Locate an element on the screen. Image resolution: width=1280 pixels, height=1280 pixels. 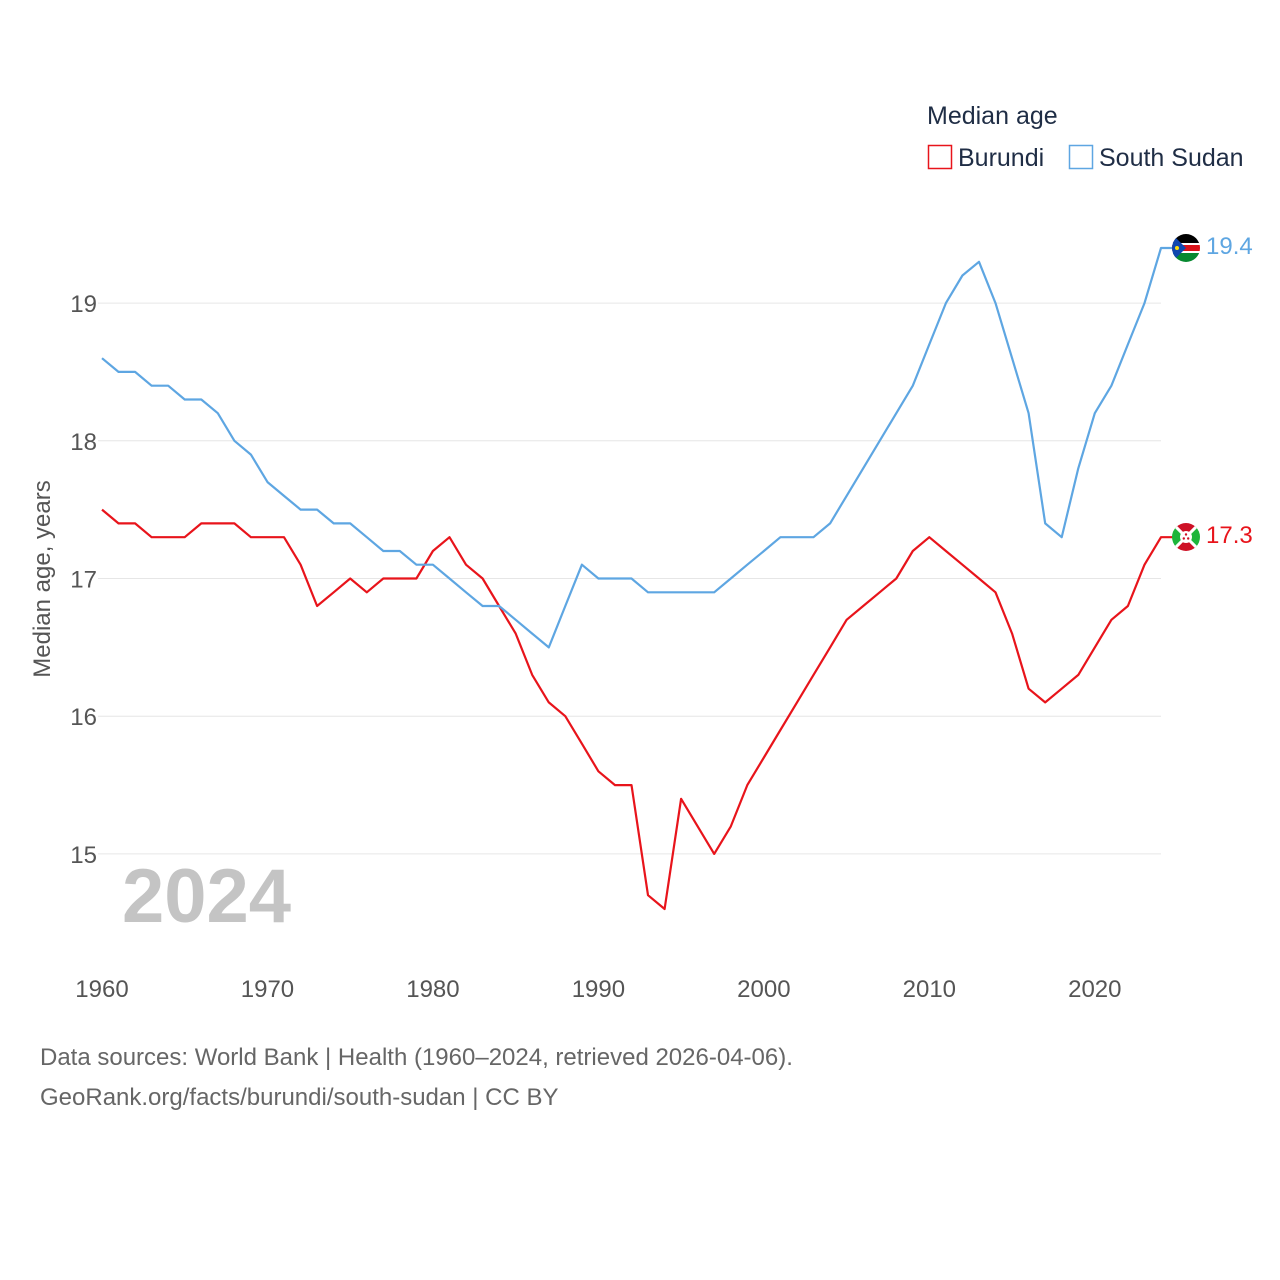
y-axis-label: Median age, years is located at coordinates (42, 578).